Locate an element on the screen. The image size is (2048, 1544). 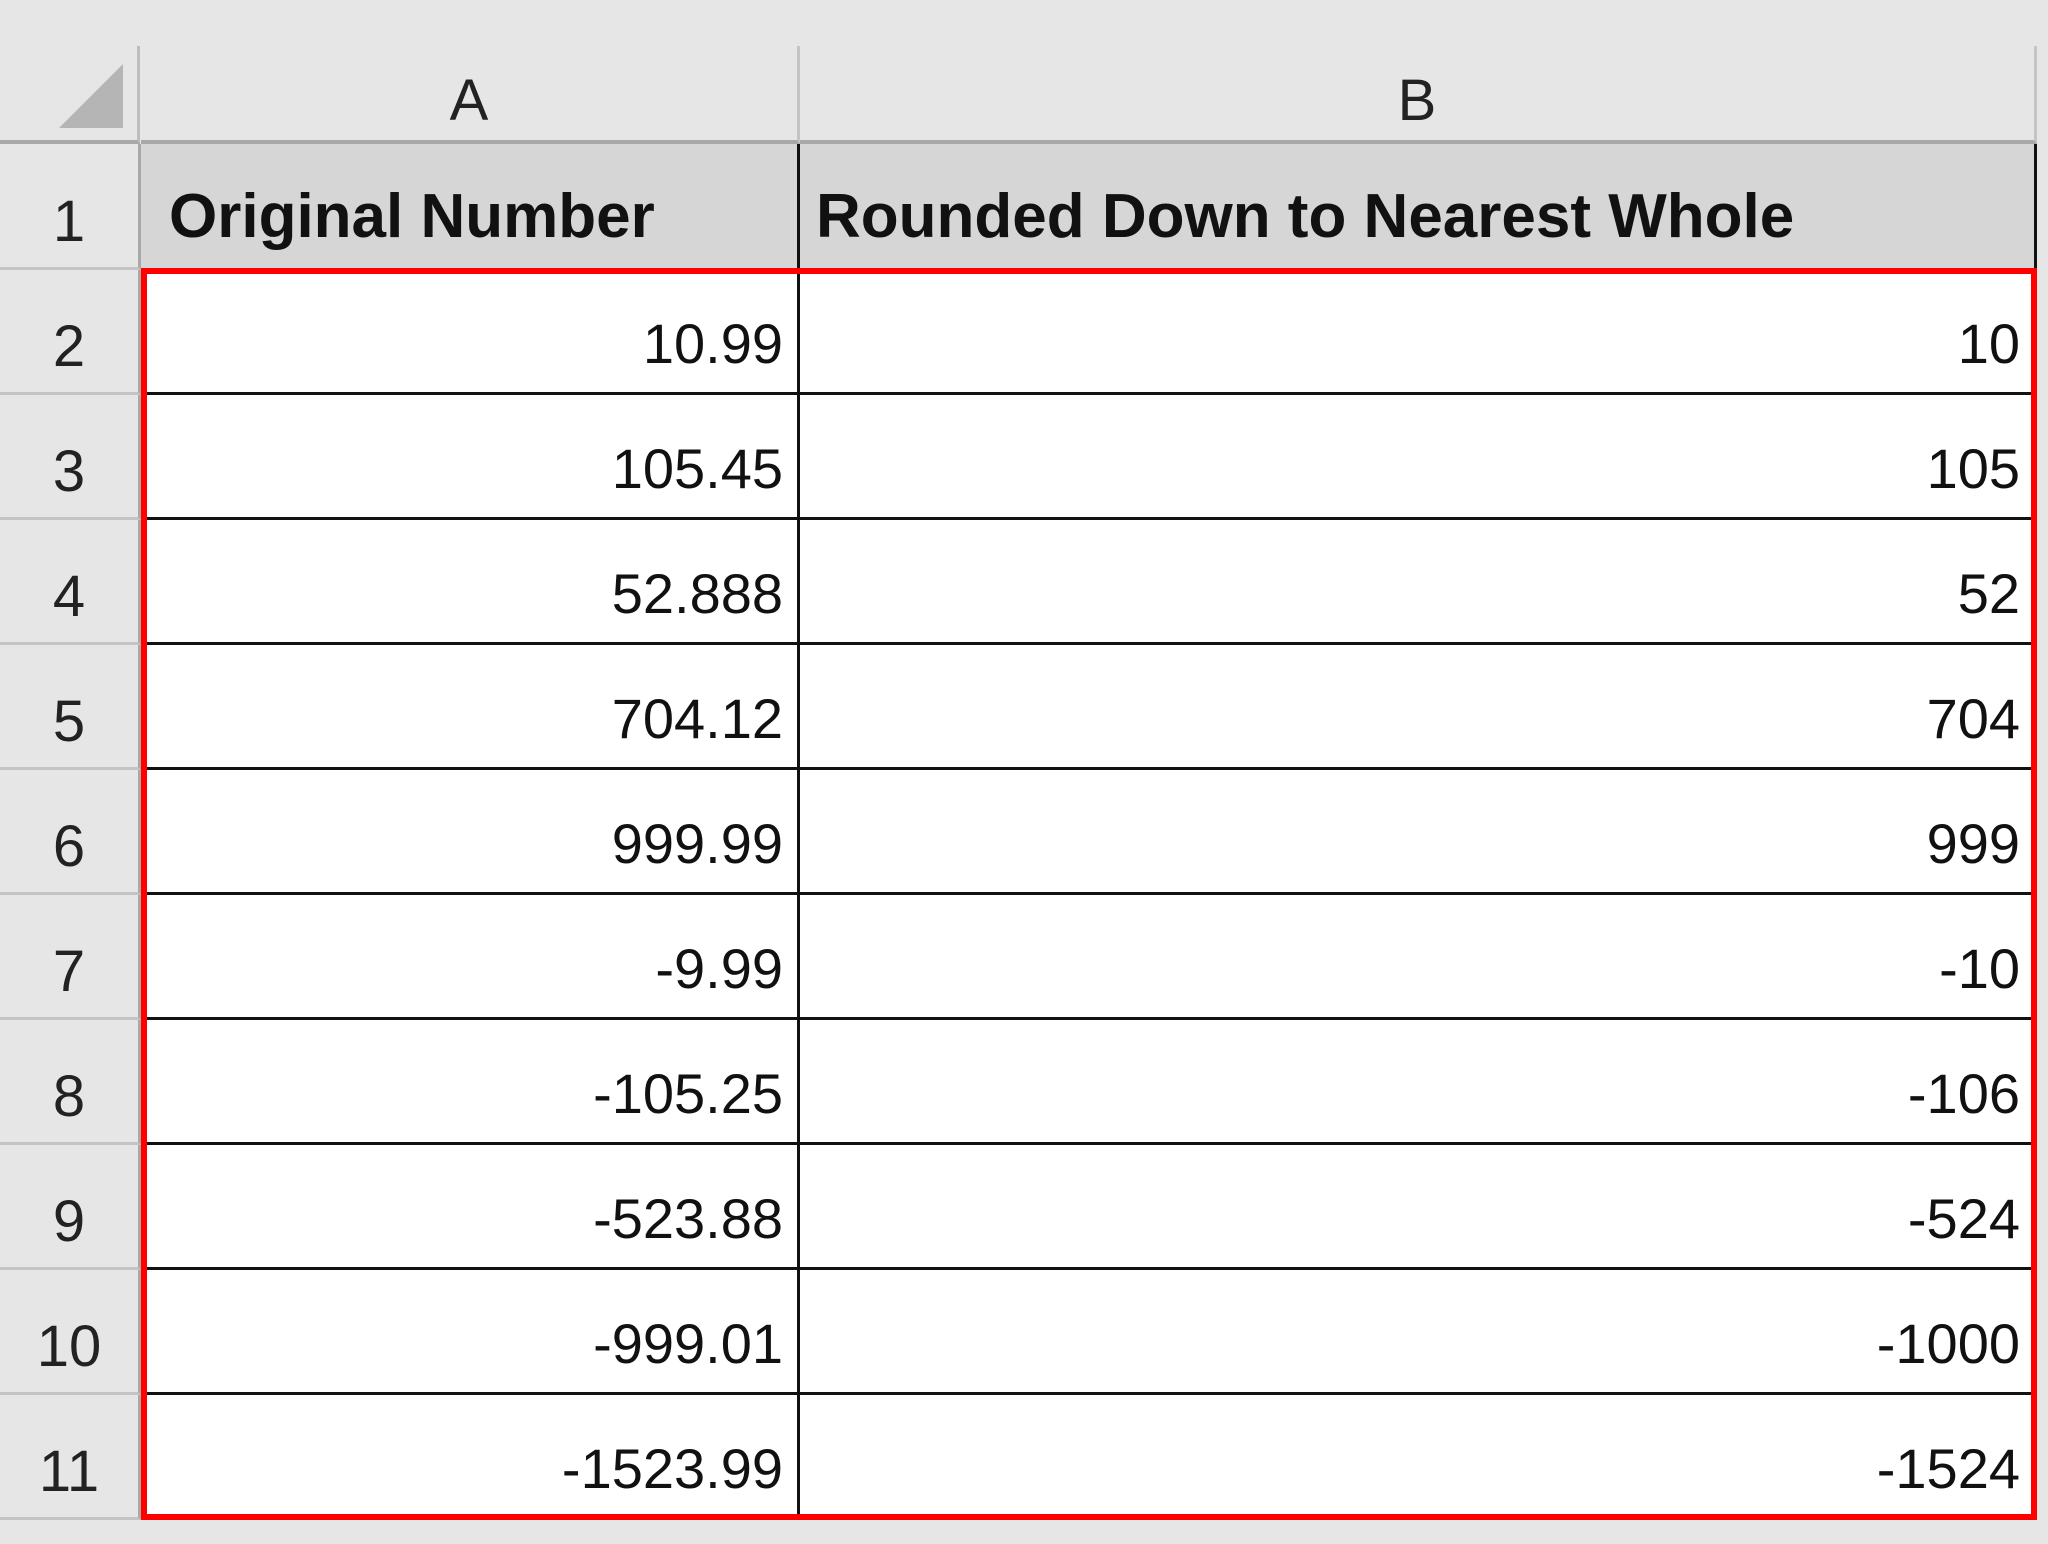
row-header: 9 is located at coordinates (70, 1207).